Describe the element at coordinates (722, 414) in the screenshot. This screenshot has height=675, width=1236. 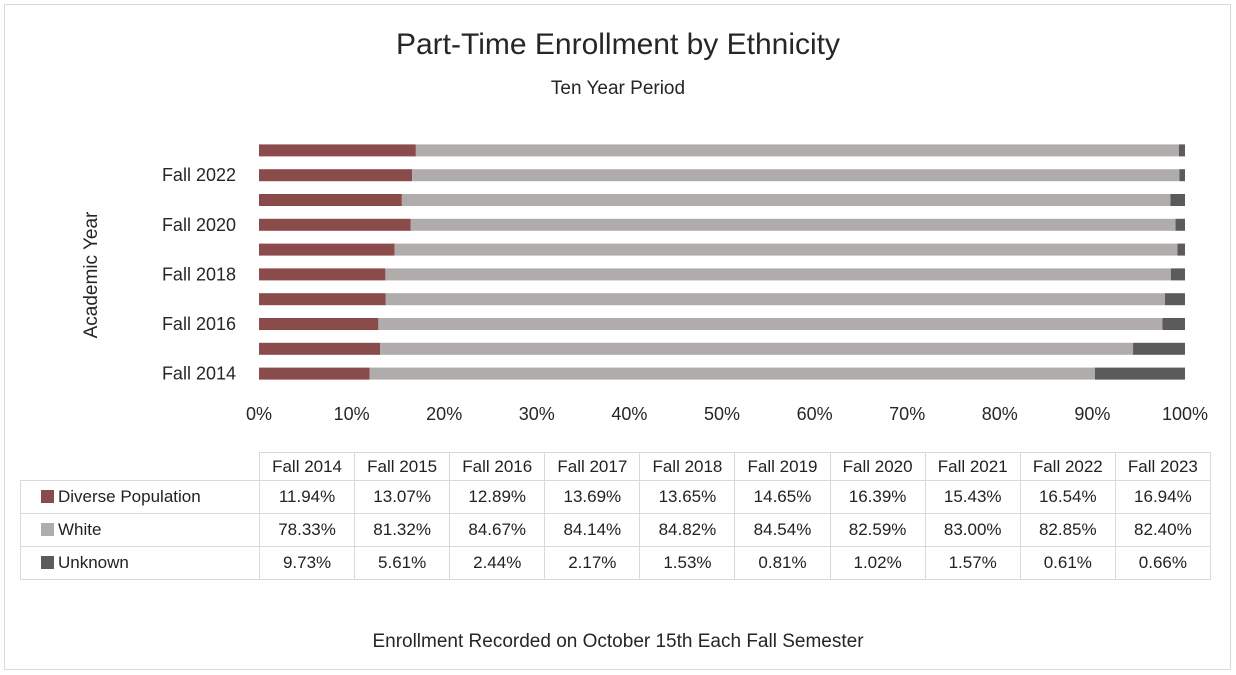
I see `x-tick-label: 50%` at that location.